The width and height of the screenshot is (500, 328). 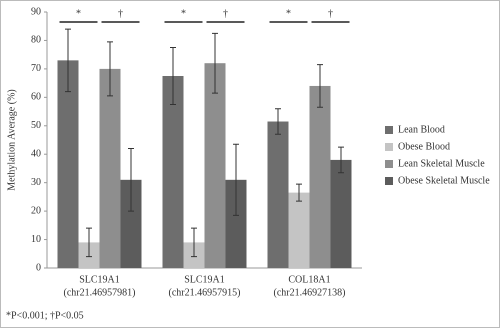 What do you see at coordinates (36, 125) in the screenshot?
I see `y-tick-label: 50` at bounding box center [36, 125].